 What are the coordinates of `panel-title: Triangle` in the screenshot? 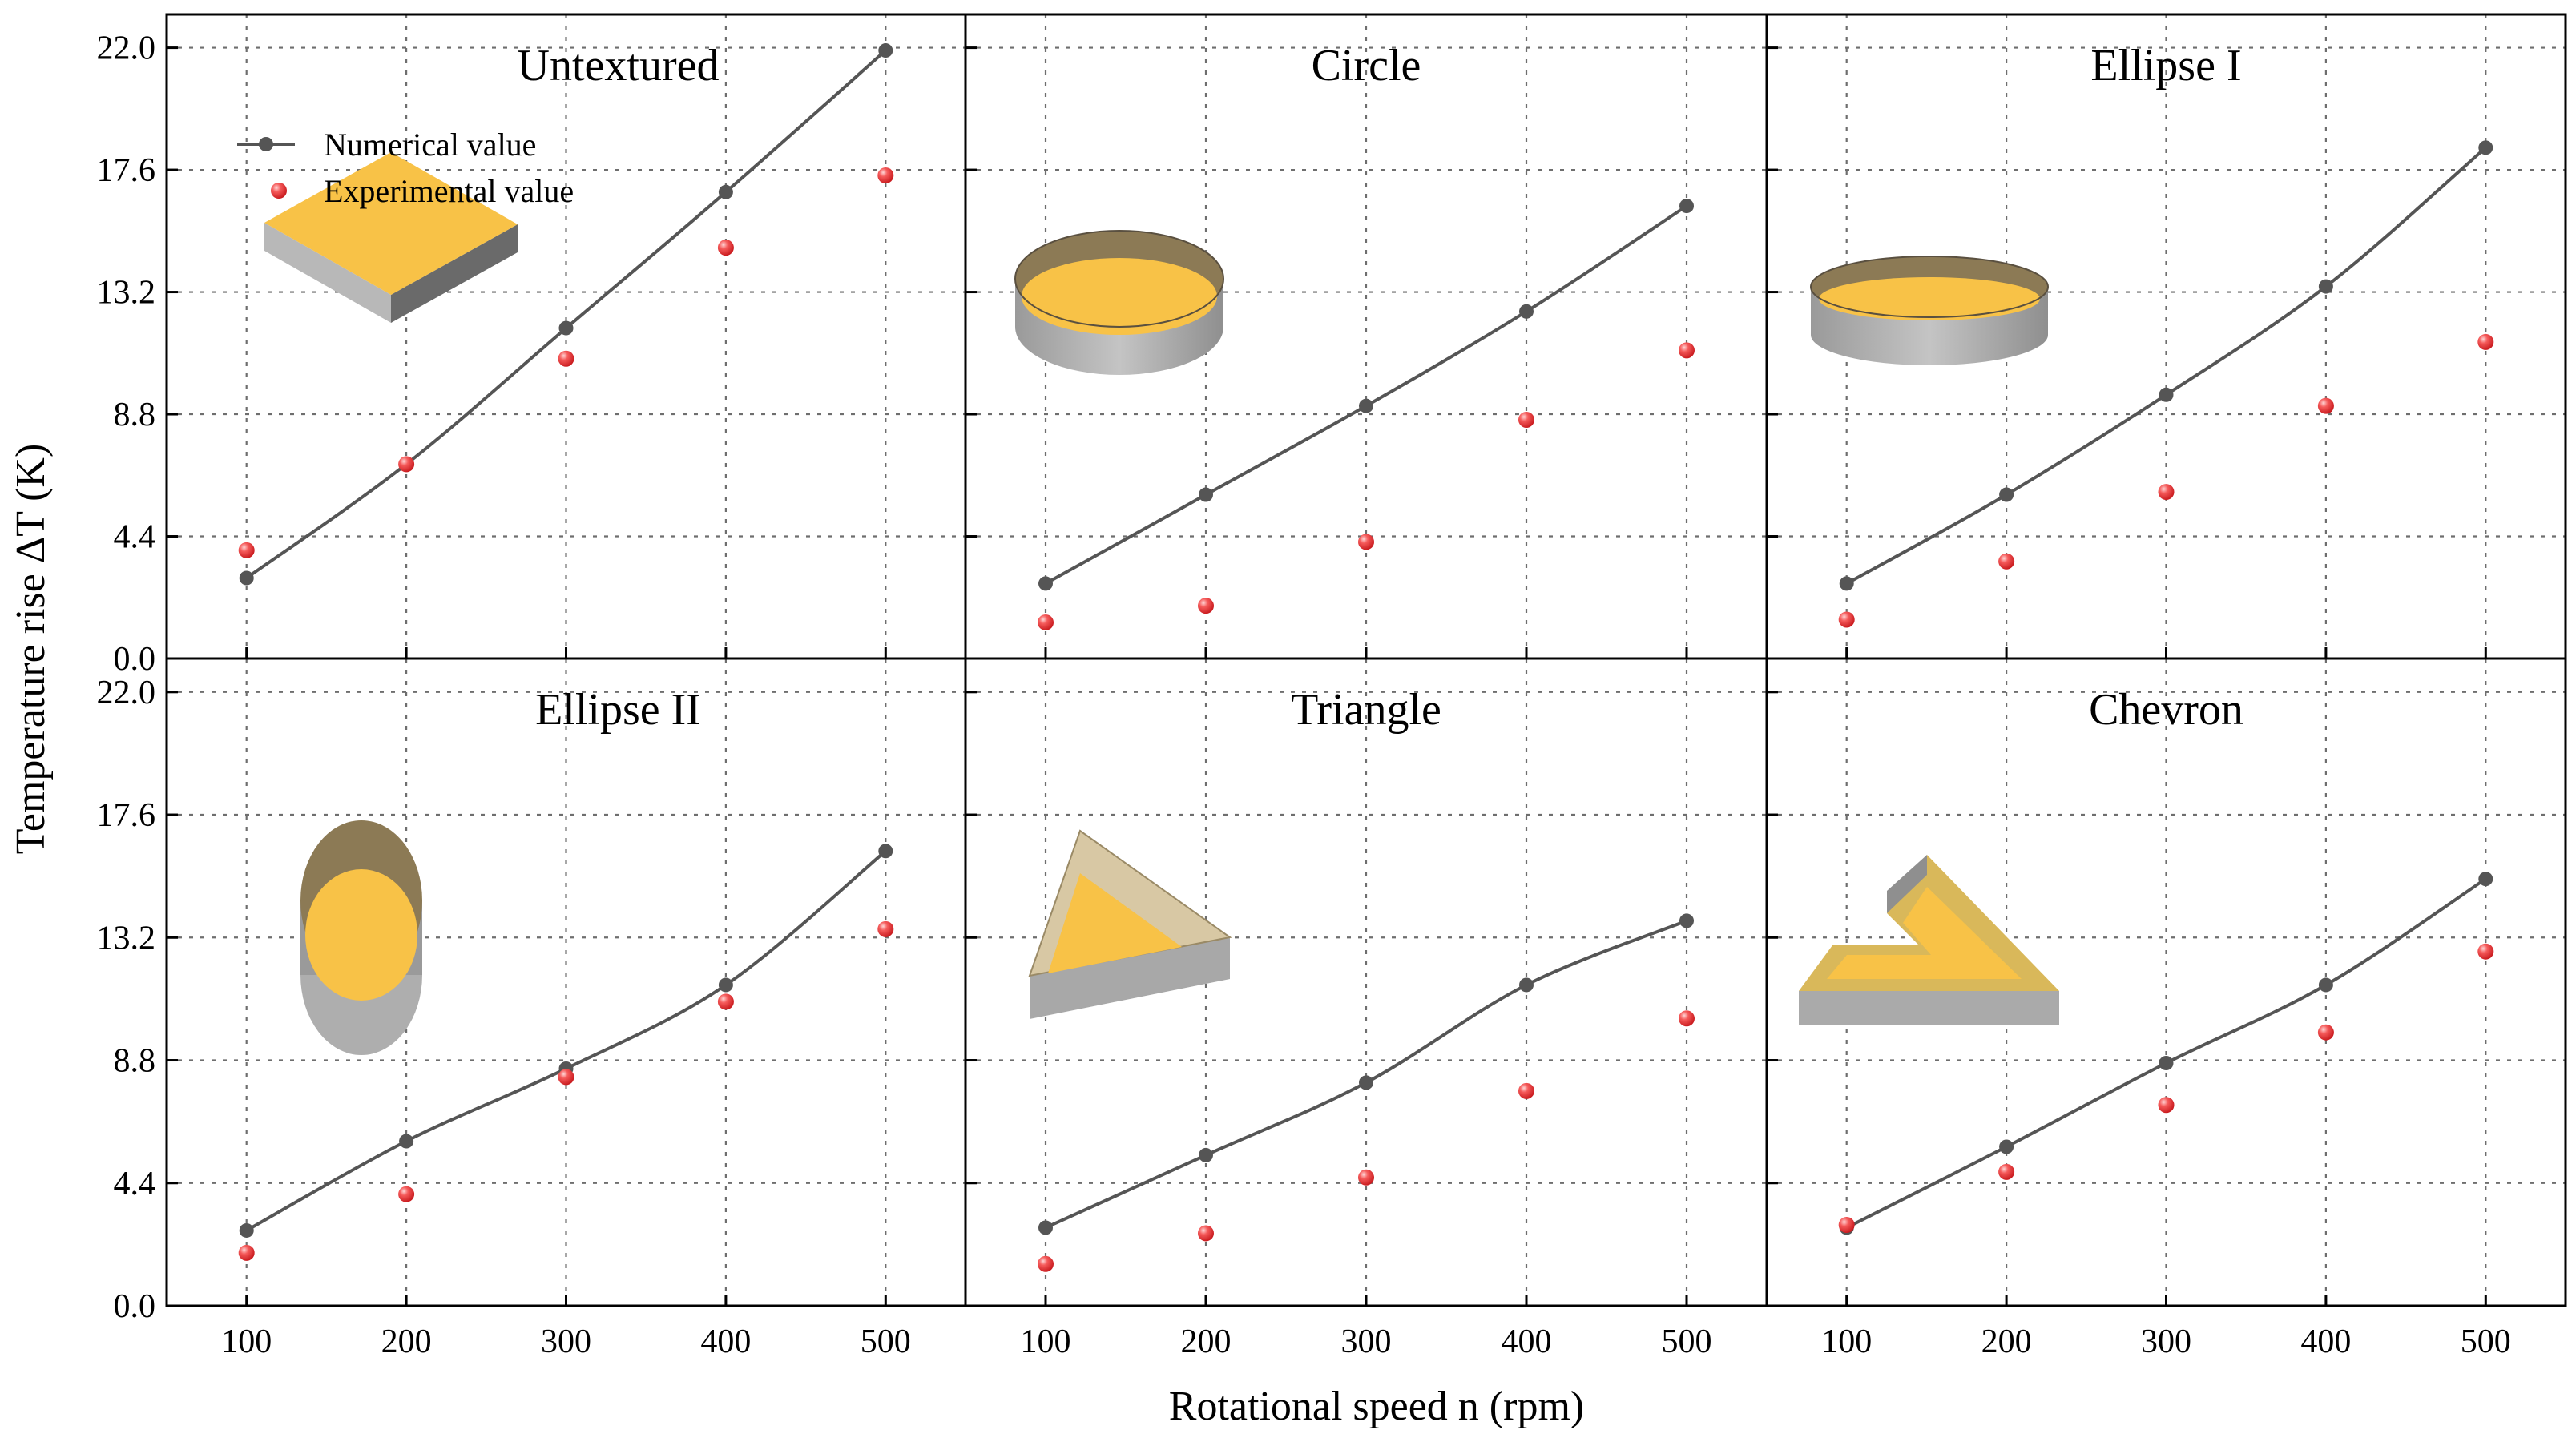 It's located at (1366, 710).